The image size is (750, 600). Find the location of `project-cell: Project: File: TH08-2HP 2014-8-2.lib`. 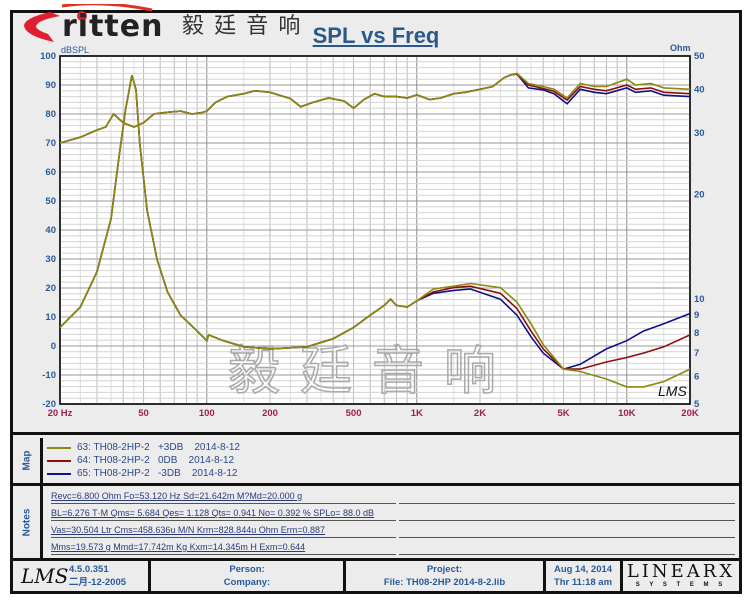

project-cell: Project: File: TH08-2HP 2014-8-2.lib is located at coordinates (446, 576).